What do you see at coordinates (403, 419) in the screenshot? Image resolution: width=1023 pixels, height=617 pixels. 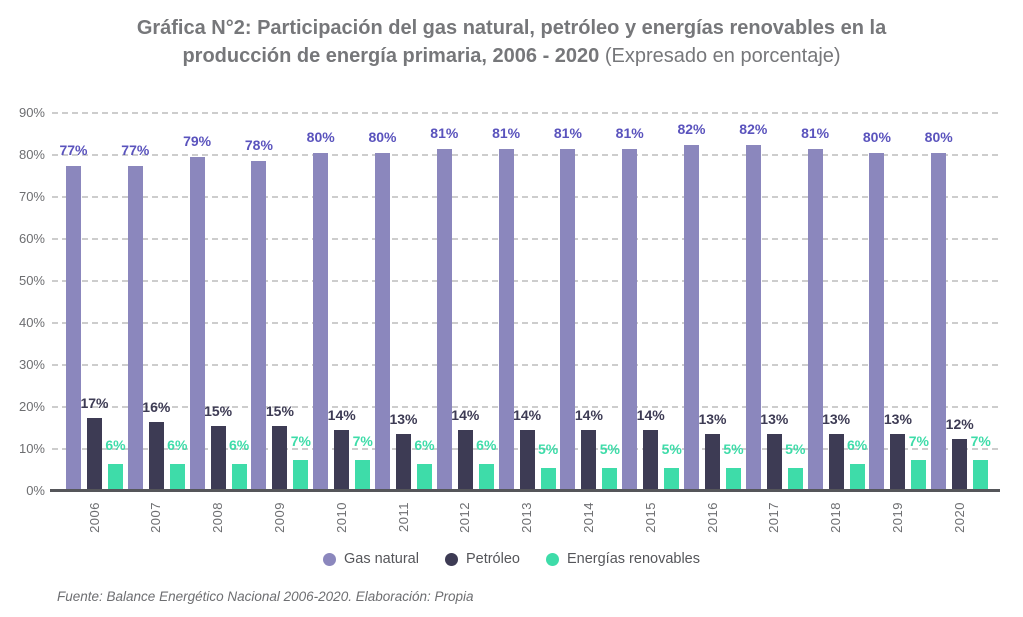 I see `value-label-petroleo-2011: 13%` at bounding box center [403, 419].